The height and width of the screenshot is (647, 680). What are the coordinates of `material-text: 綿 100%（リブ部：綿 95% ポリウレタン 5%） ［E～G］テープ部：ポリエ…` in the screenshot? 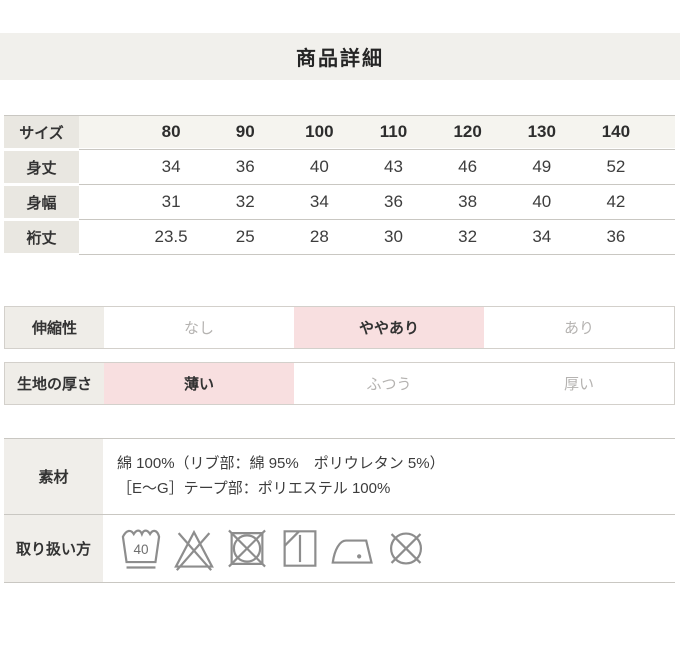 It's located at (389, 476).